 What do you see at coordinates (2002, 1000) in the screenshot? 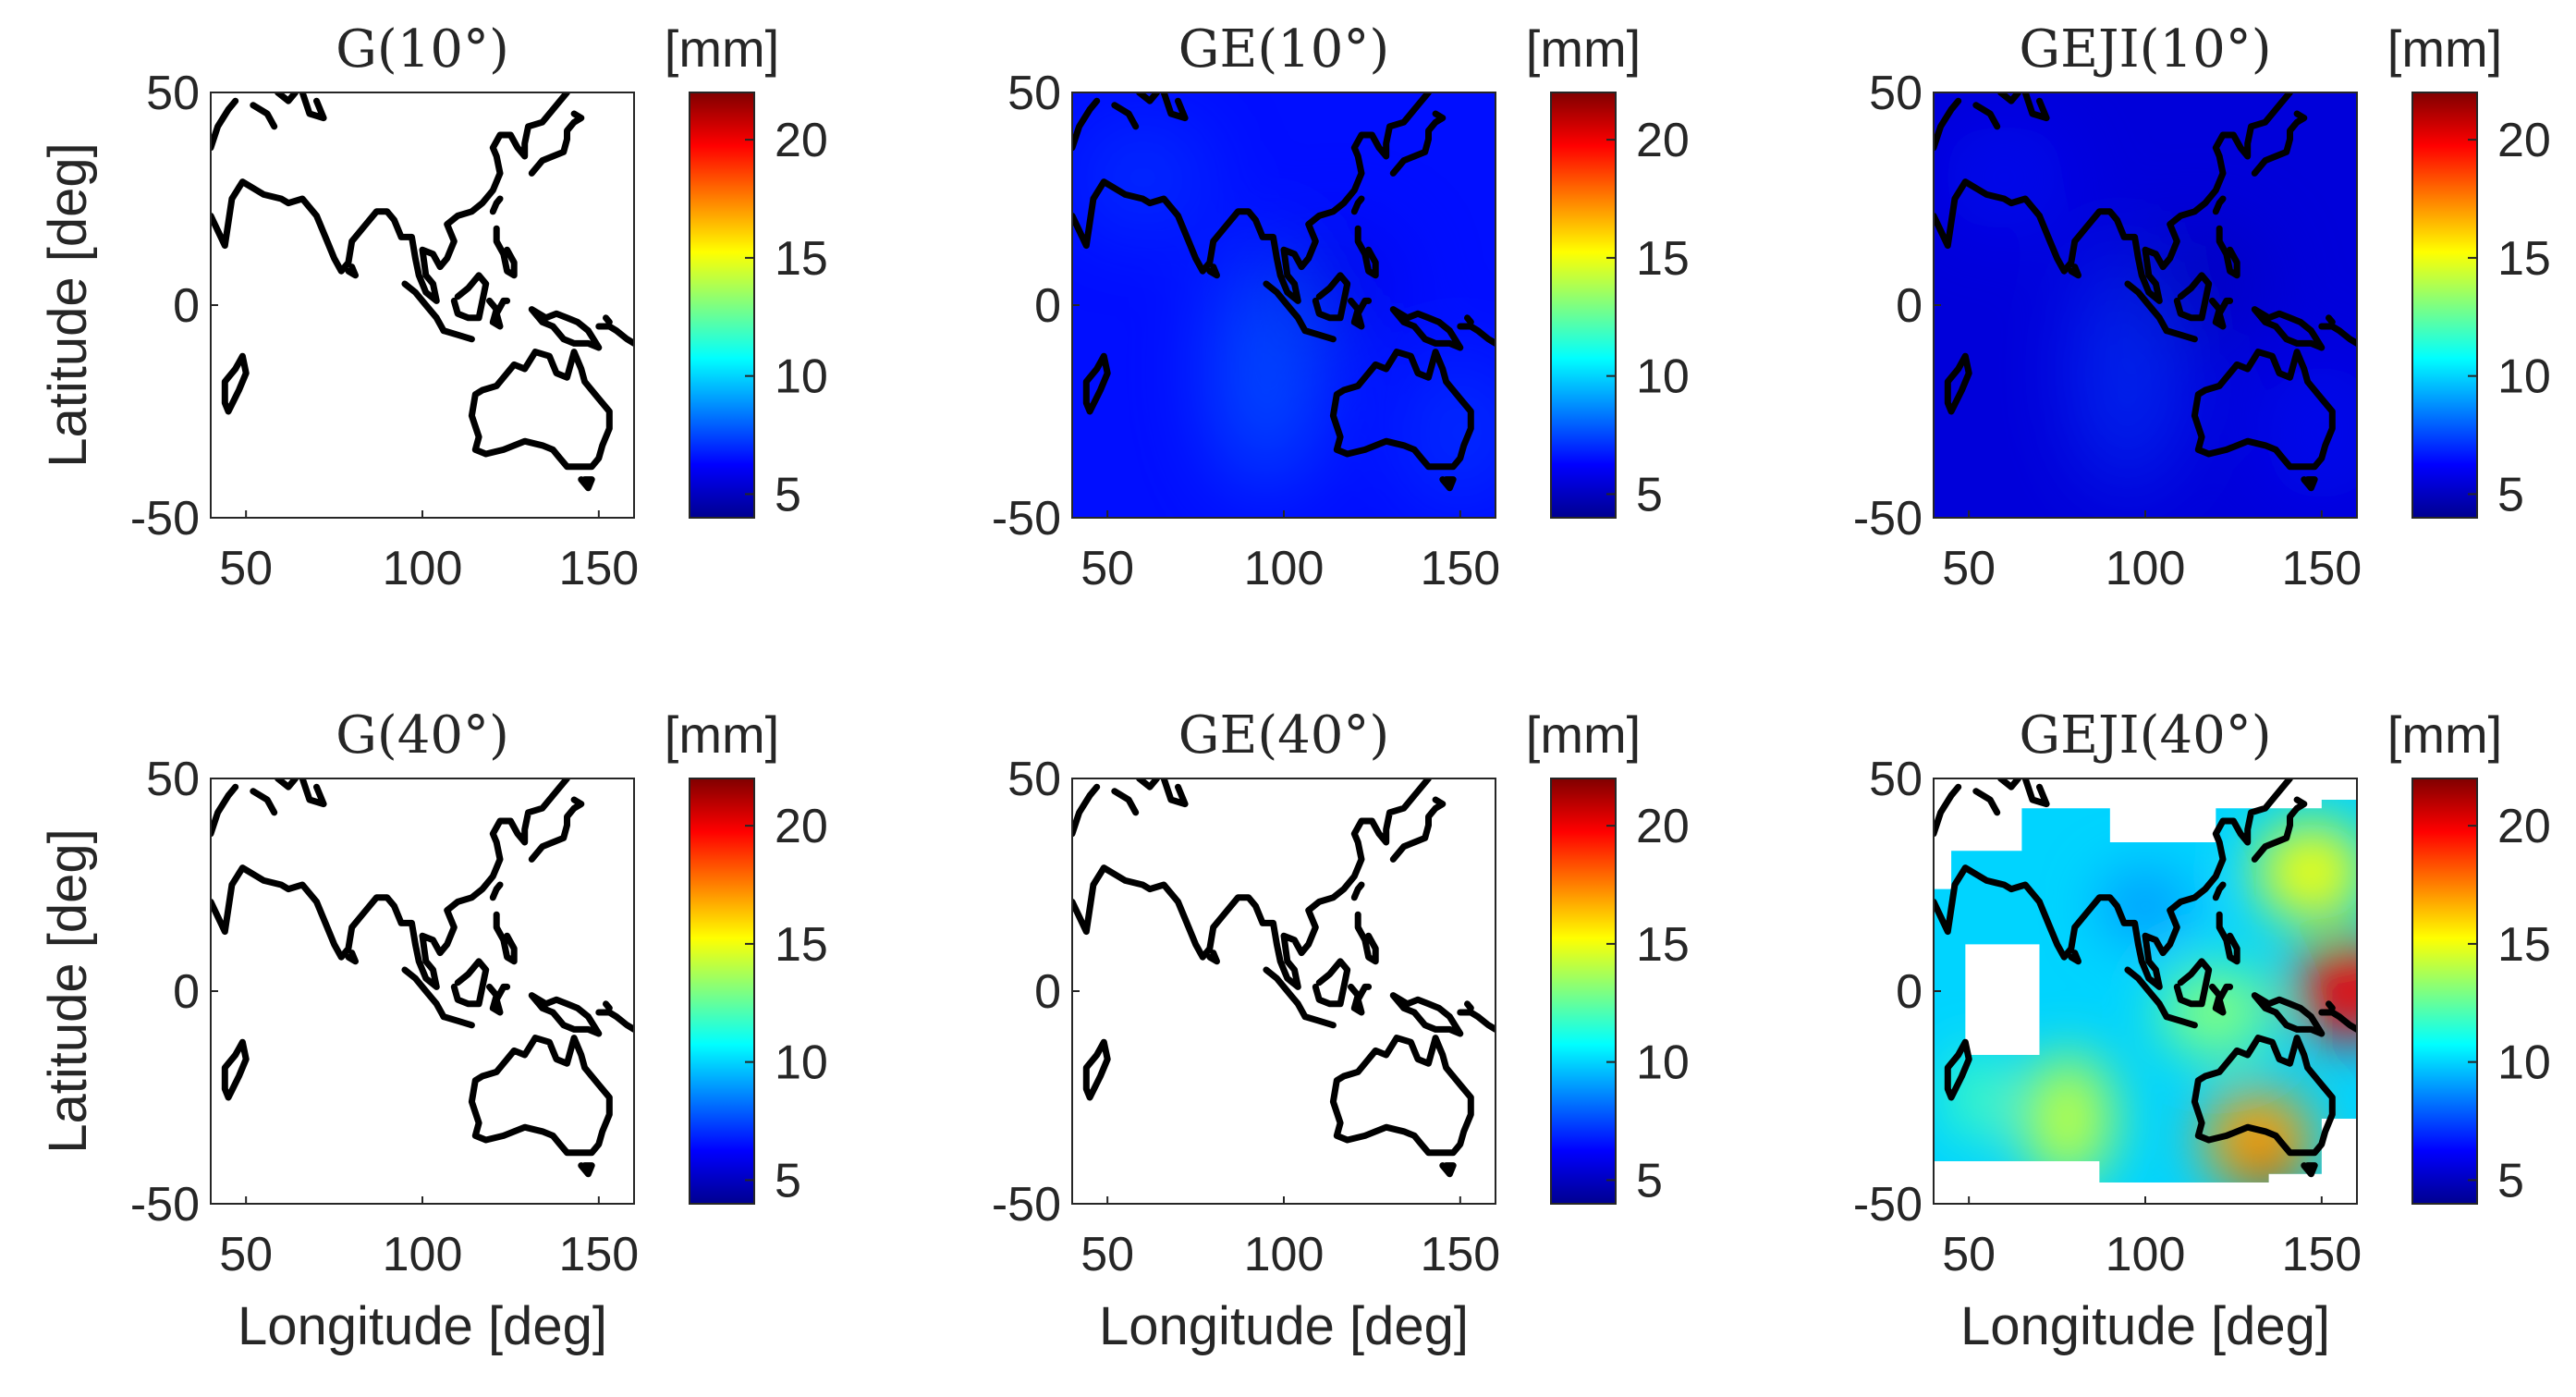
I see `field-gap` at bounding box center [2002, 1000].